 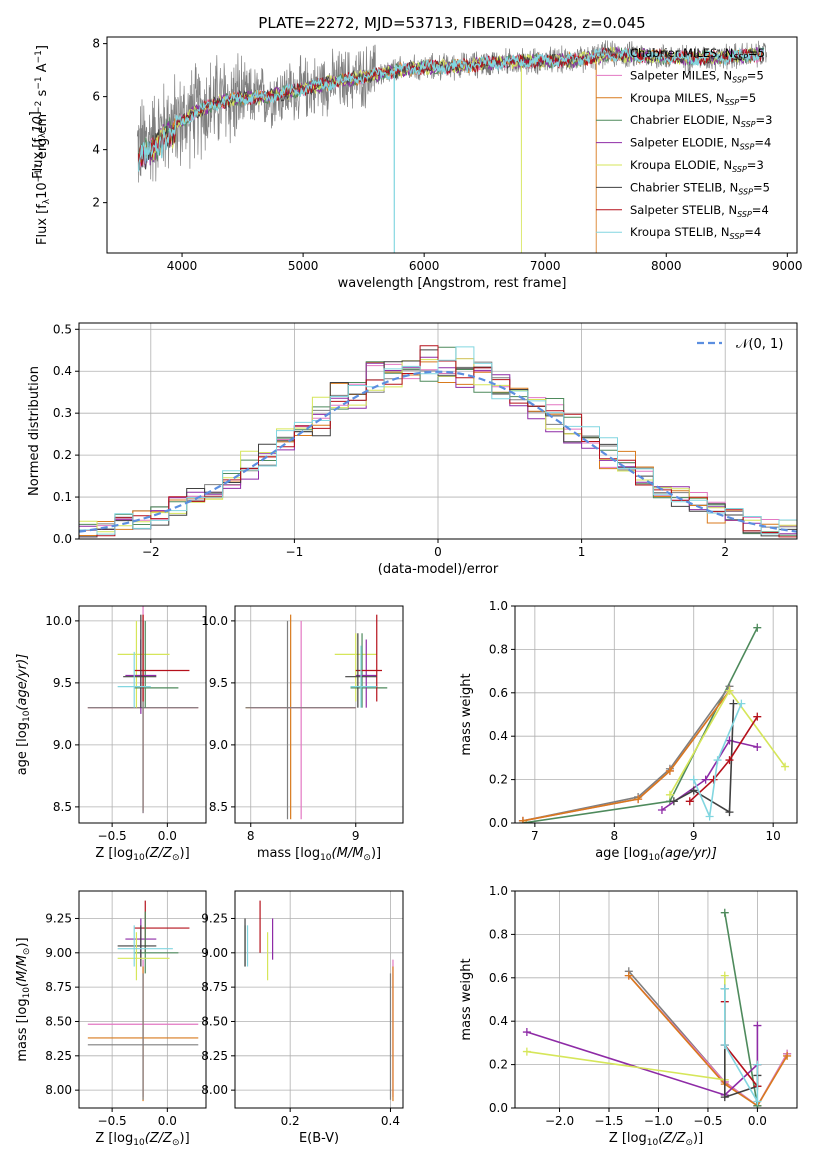 I want to click on legend-entry: Chabrier MILES, NSSP=5, so click(x=697, y=54).